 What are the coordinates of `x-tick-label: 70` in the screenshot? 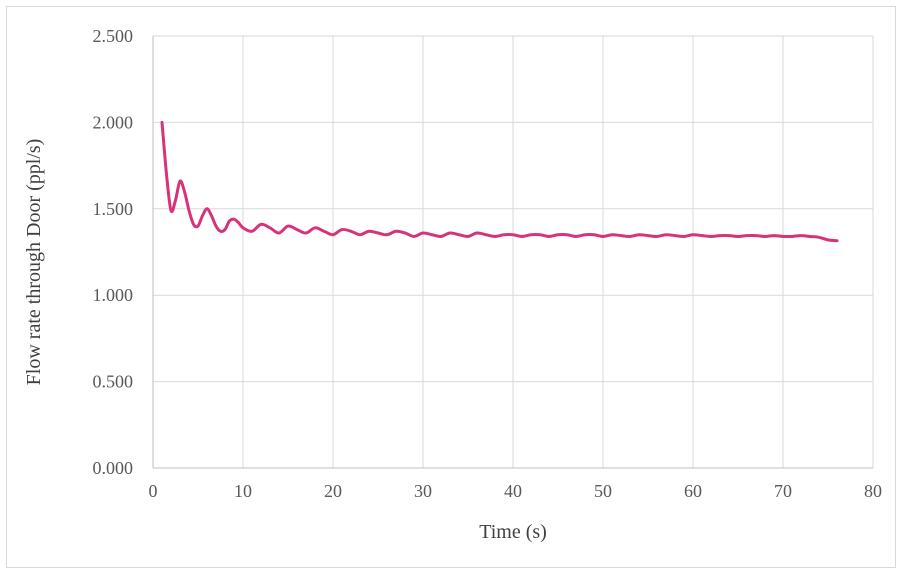 It's located at (783, 491).